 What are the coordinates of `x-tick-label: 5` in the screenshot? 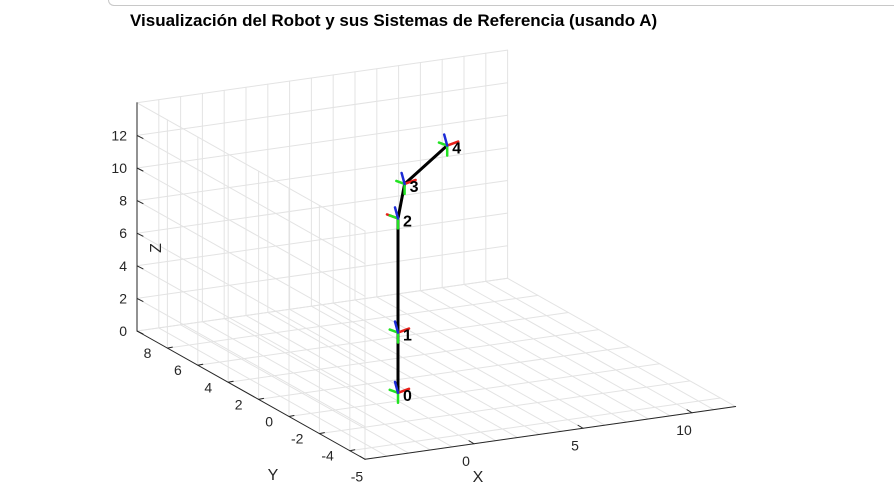 It's located at (575, 445).